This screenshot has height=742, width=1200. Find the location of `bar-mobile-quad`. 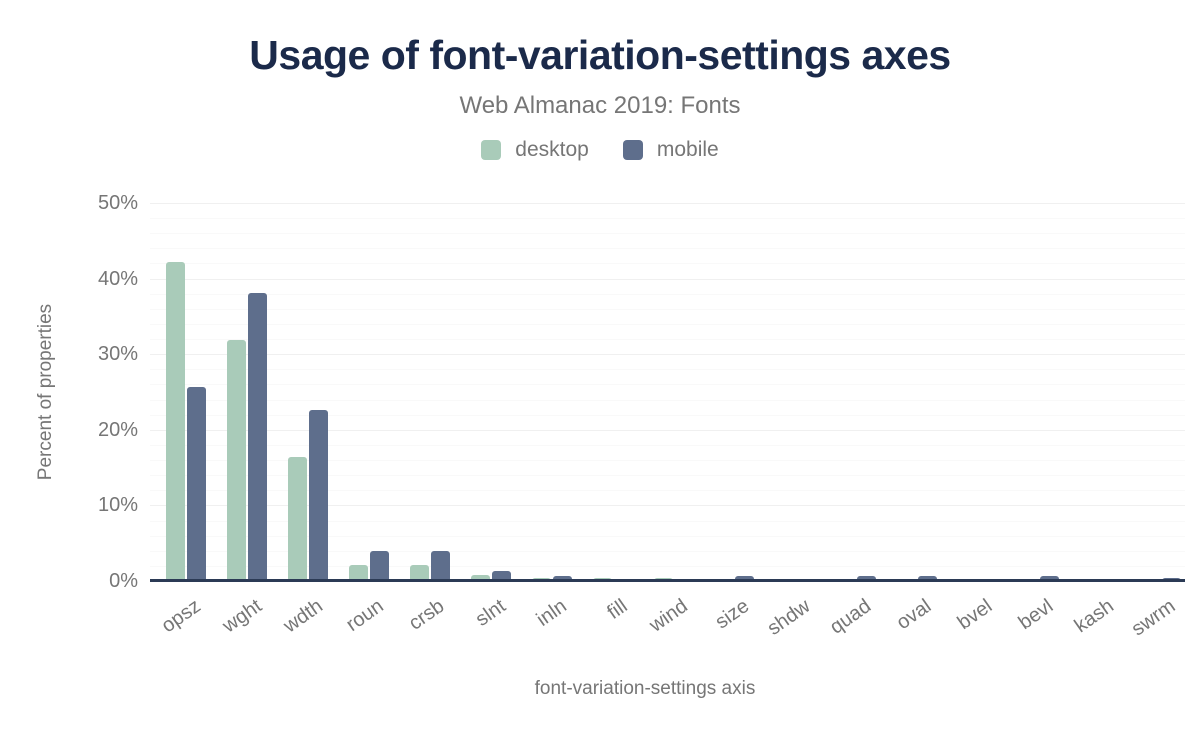

bar-mobile-quad is located at coordinates (867, 578).